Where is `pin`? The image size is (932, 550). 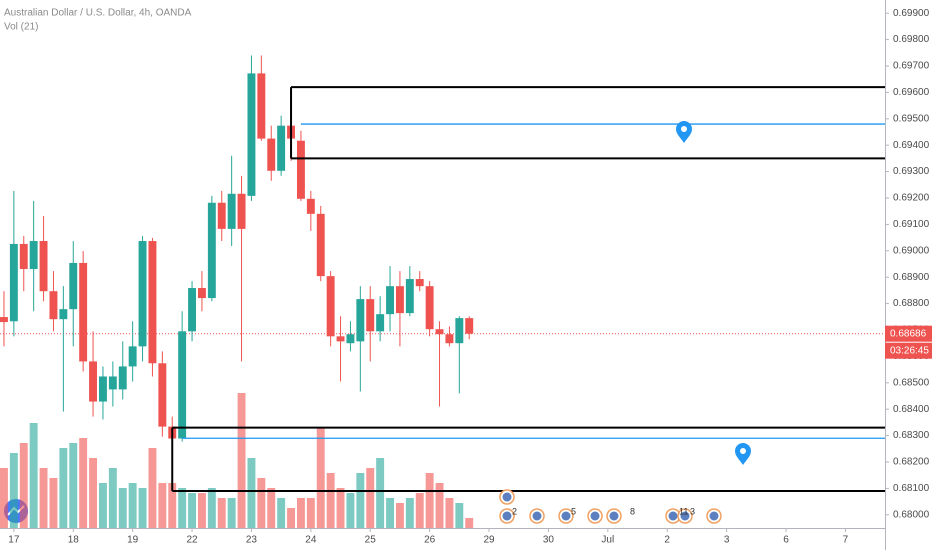
pin is located at coordinates (743, 454).